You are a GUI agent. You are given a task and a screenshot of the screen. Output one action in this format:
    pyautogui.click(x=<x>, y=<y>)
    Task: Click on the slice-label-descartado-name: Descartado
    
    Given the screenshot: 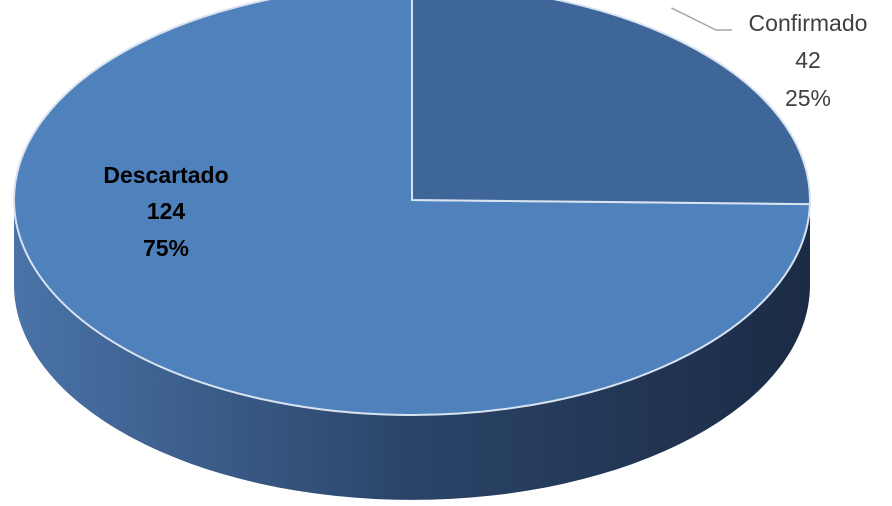 What is the action you would take?
    pyautogui.click(x=165, y=175)
    